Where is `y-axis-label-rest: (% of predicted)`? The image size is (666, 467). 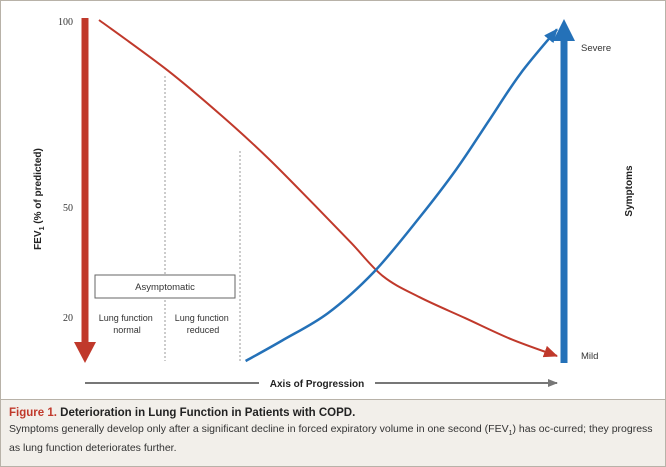
y-axis-label-rest: (% of predicted) is located at coordinates (38, 187).